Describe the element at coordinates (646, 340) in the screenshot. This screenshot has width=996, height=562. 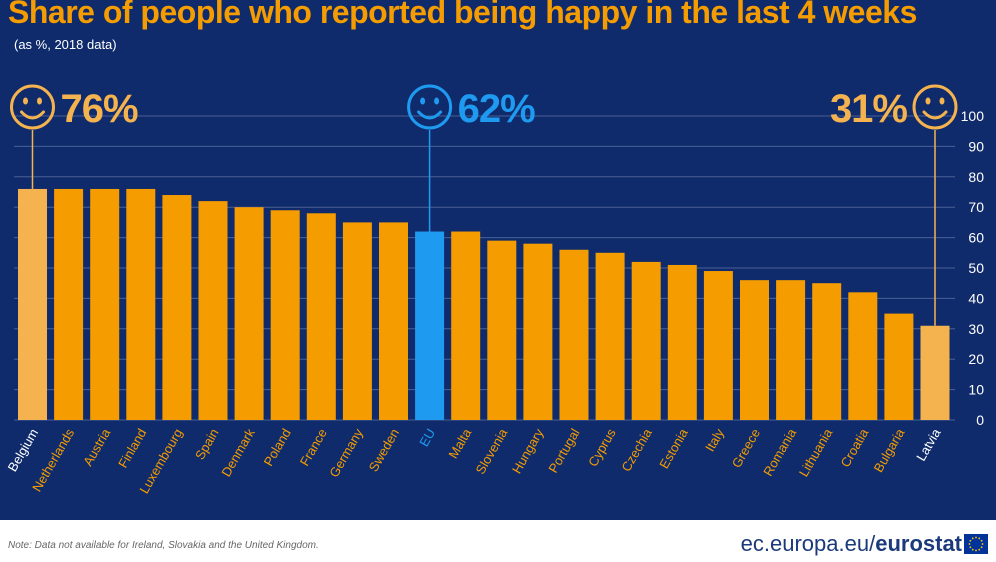
I see `bar-czechia` at that location.